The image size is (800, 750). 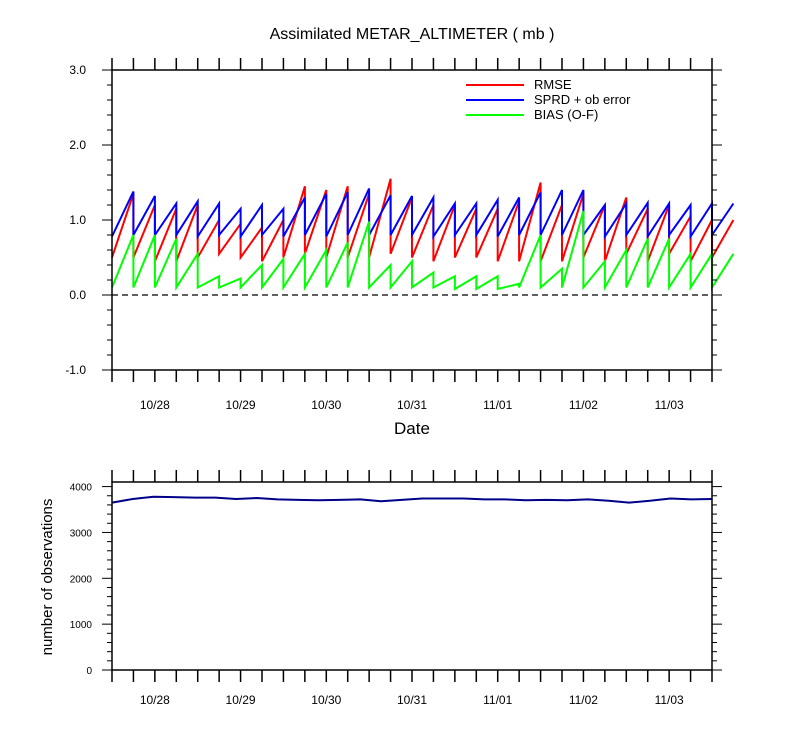 What do you see at coordinates (669, 405) in the screenshot?
I see `x-tick-label: 11/03` at bounding box center [669, 405].